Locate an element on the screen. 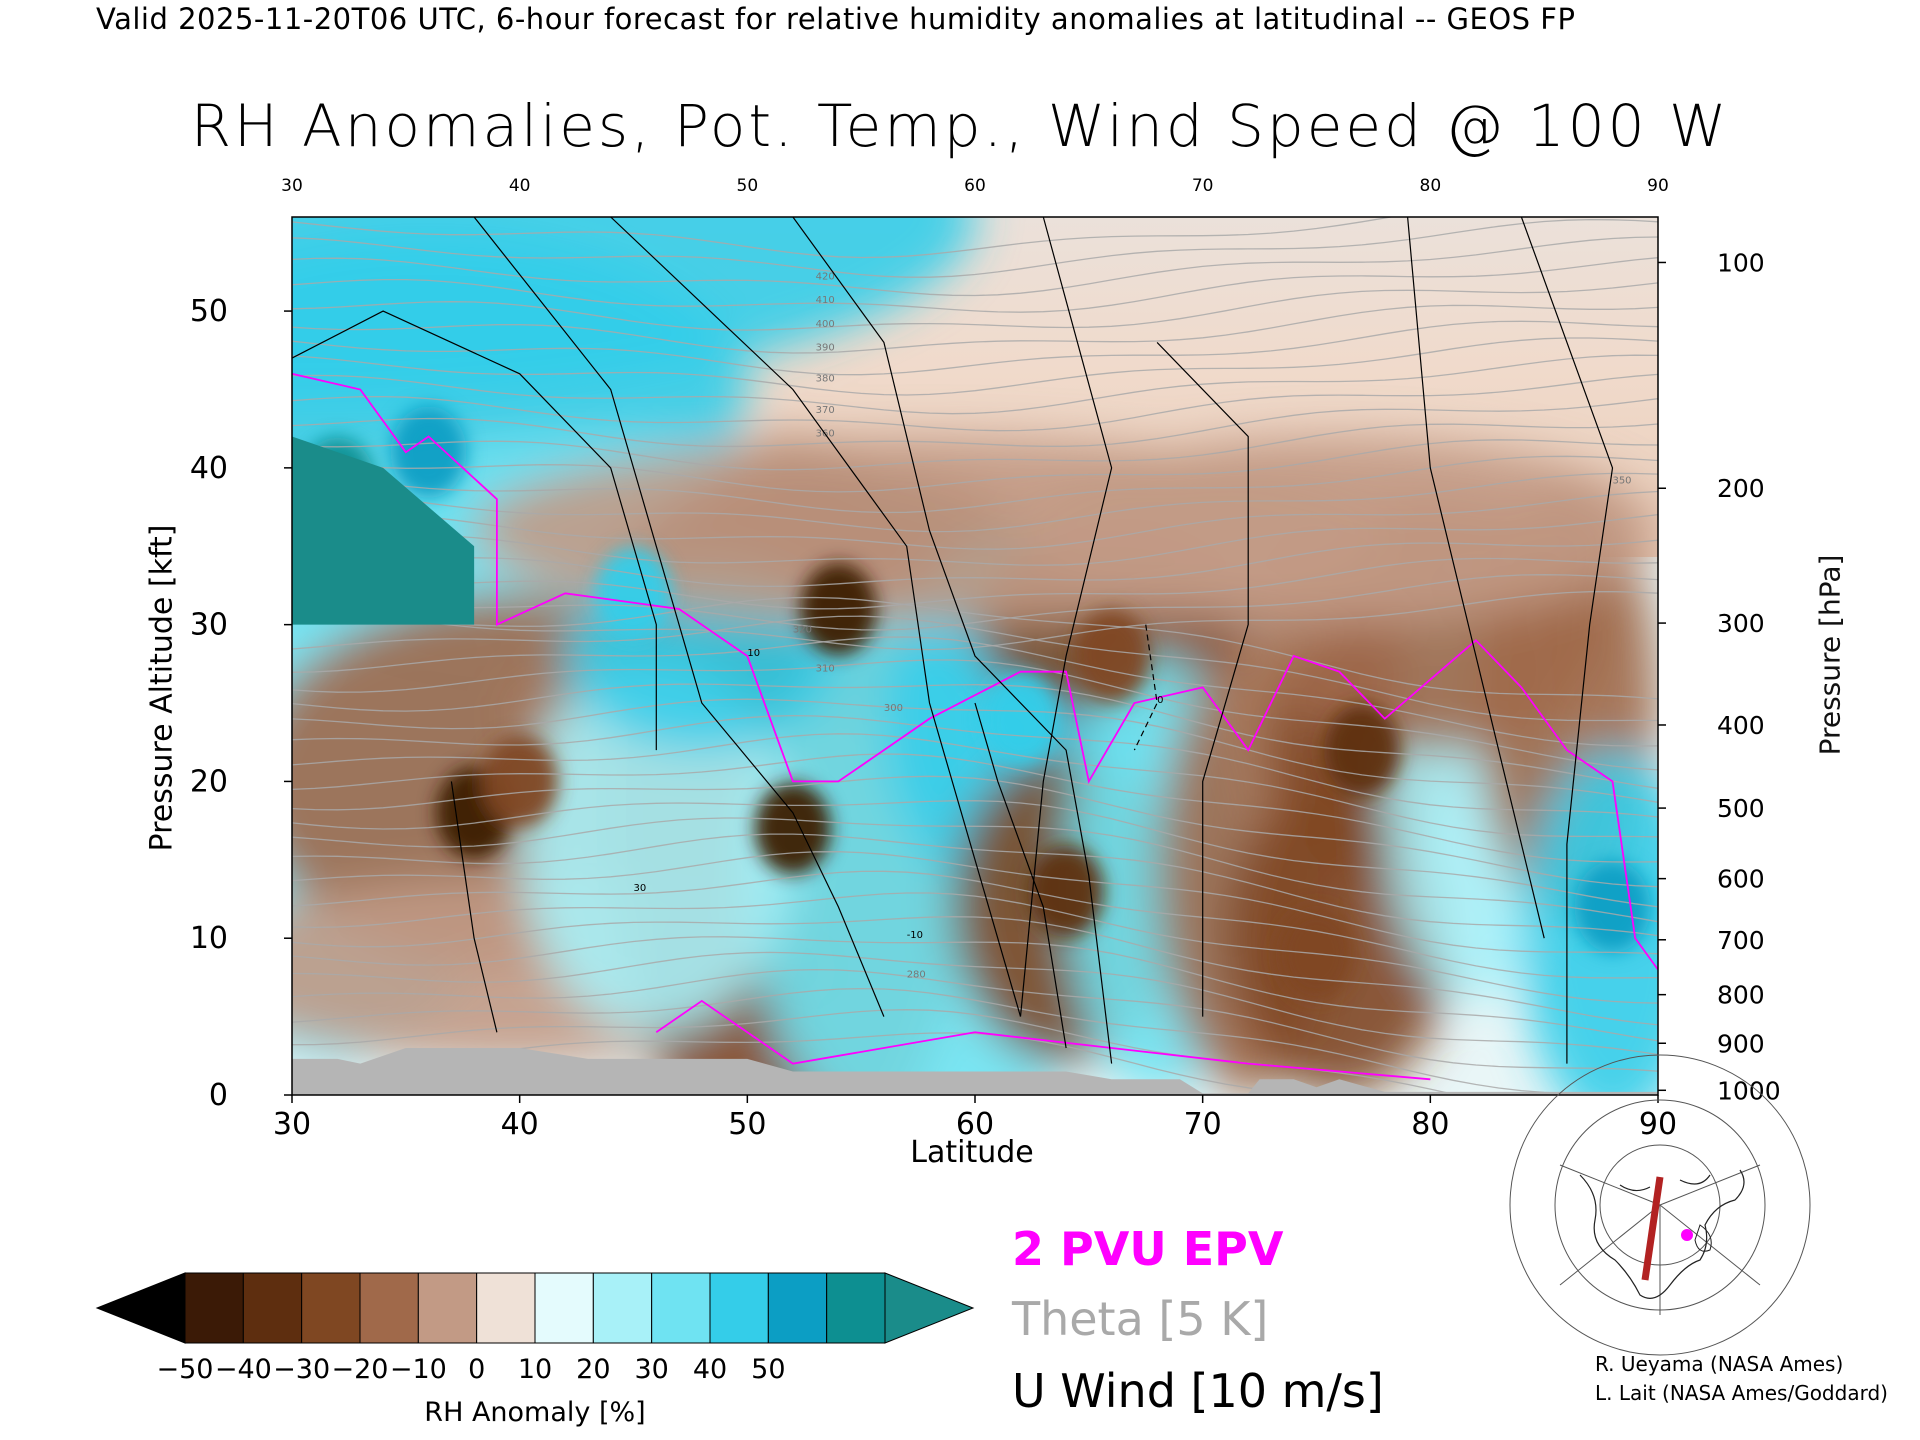 The image size is (1920, 1440). colorbar-tick-label: 50 is located at coordinates (768, 1369).